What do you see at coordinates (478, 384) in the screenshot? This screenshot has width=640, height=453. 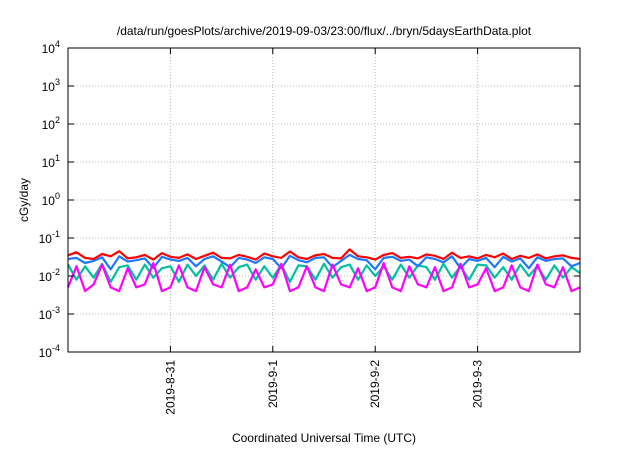 I see `x-tick-label: 2019-9-3` at bounding box center [478, 384].